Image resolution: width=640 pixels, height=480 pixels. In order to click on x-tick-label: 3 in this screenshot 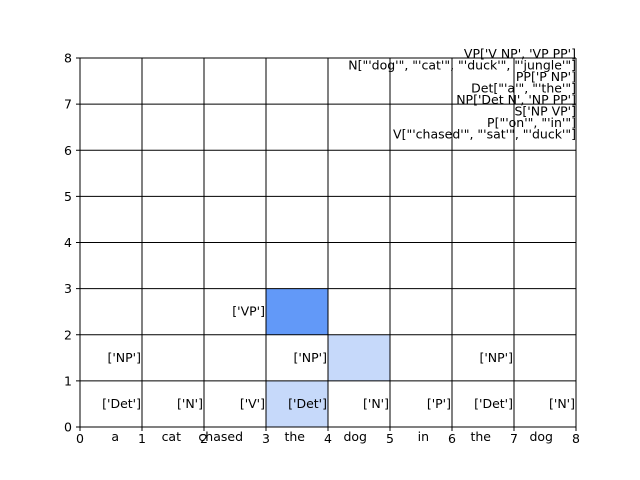, I will do `click(266, 438)`.